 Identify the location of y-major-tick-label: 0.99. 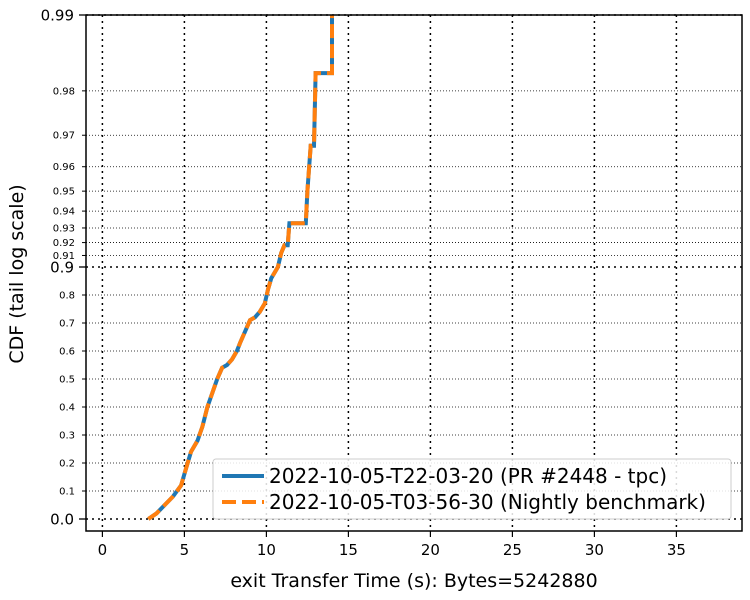
(57, 16).